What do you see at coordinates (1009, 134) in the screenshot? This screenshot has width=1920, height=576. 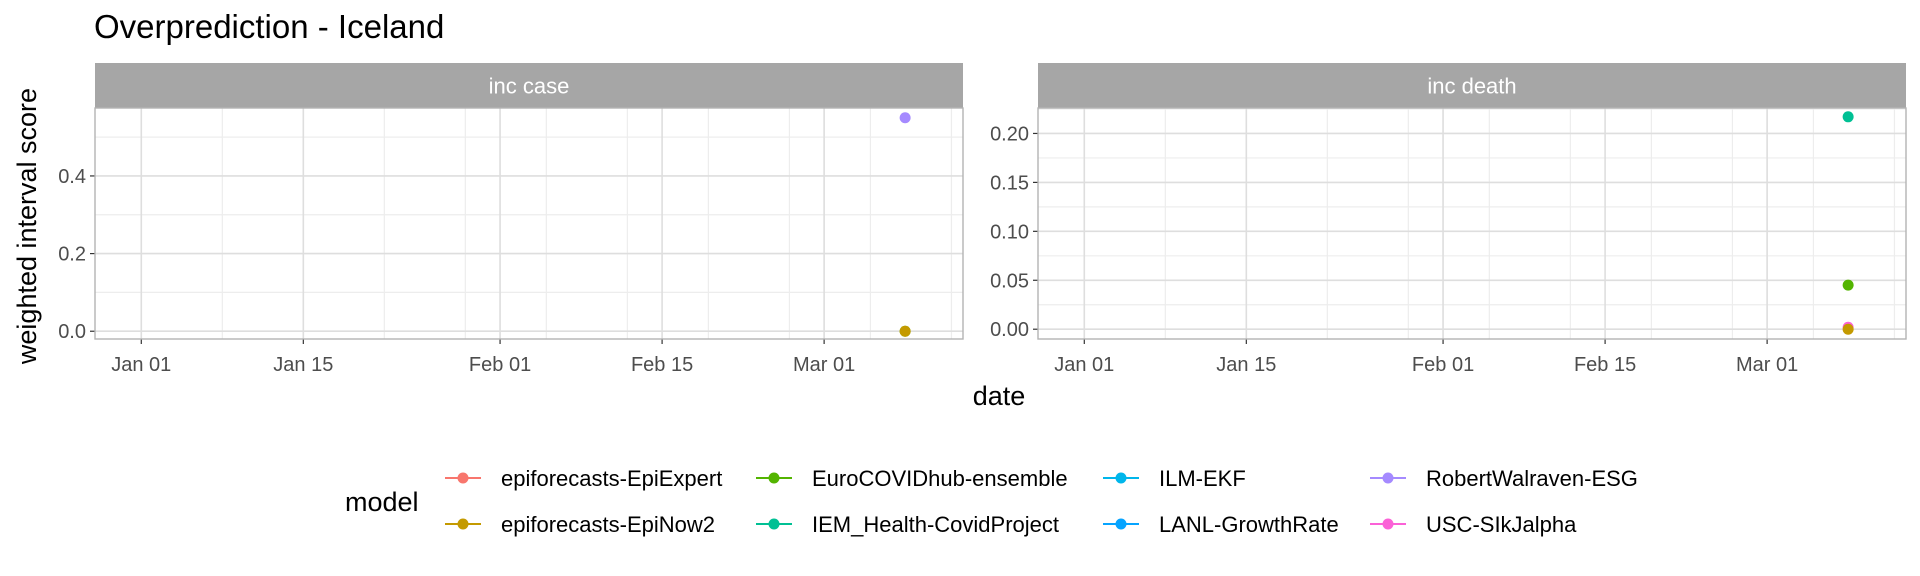 I see `y-tick-label: 0.20` at bounding box center [1009, 134].